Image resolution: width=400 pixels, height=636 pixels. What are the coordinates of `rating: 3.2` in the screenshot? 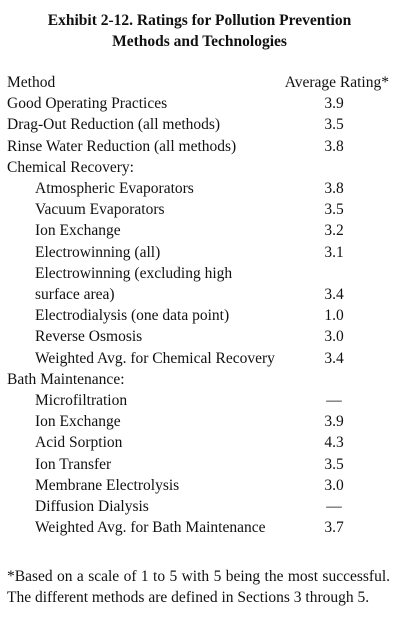 It's located at (334, 231).